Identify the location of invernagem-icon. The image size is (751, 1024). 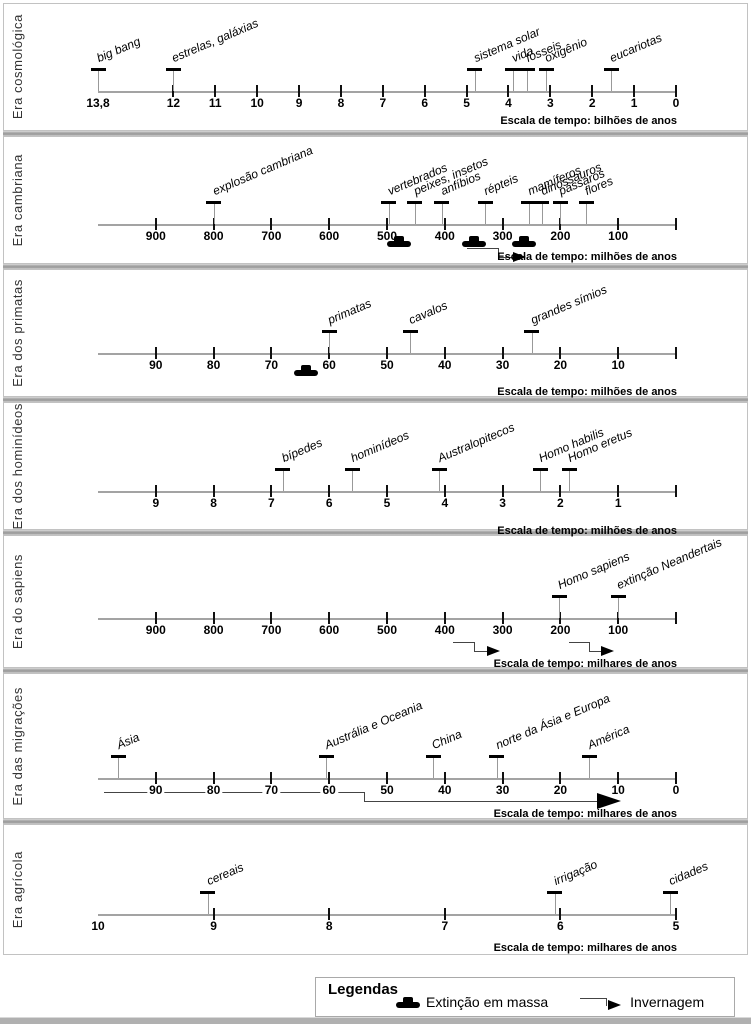
(602, 1002).